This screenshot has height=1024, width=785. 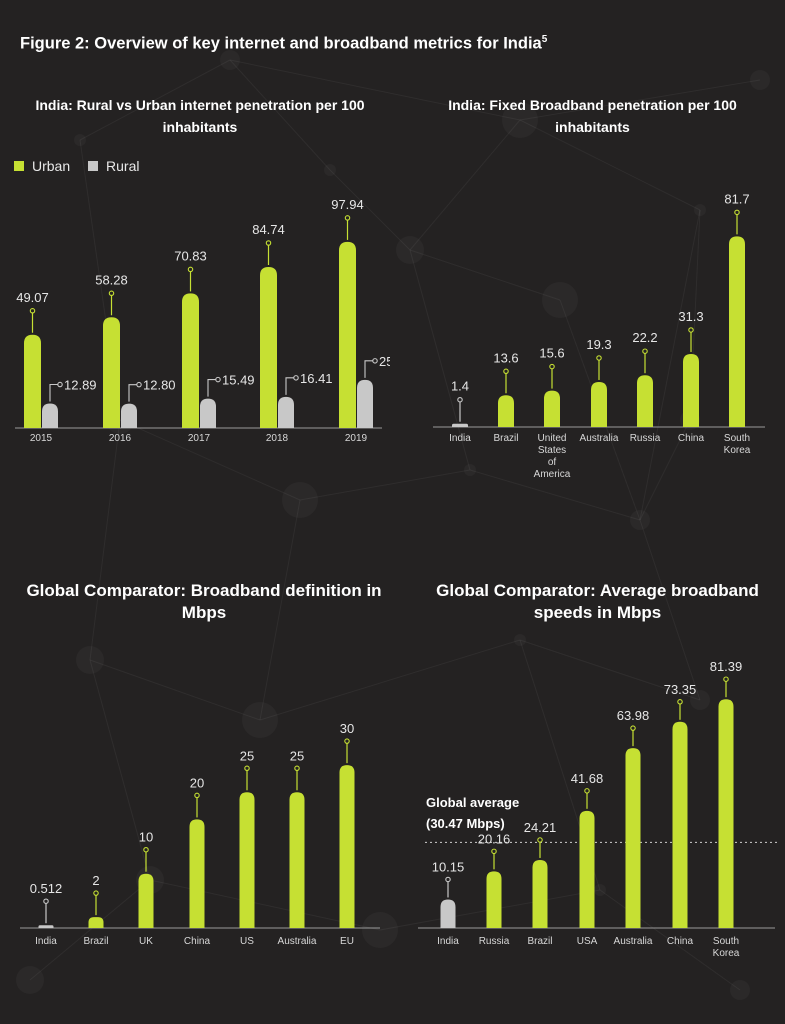 What do you see at coordinates (296, 378) in the screenshot?
I see `leader-rural-2018-dot` at bounding box center [296, 378].